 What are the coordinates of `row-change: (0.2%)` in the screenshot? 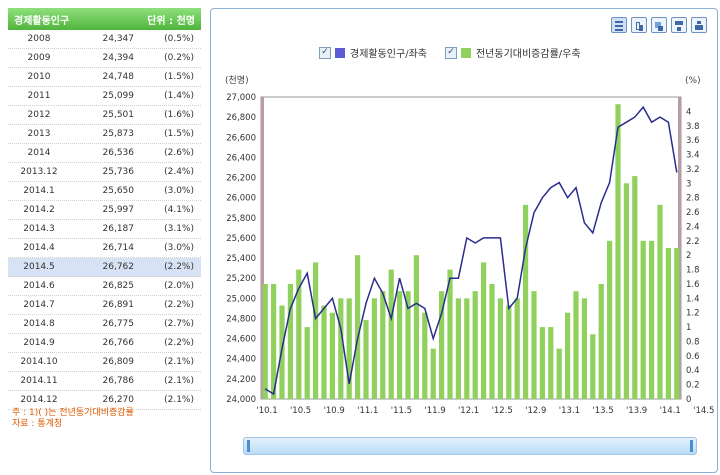 It's located at (179, 58).